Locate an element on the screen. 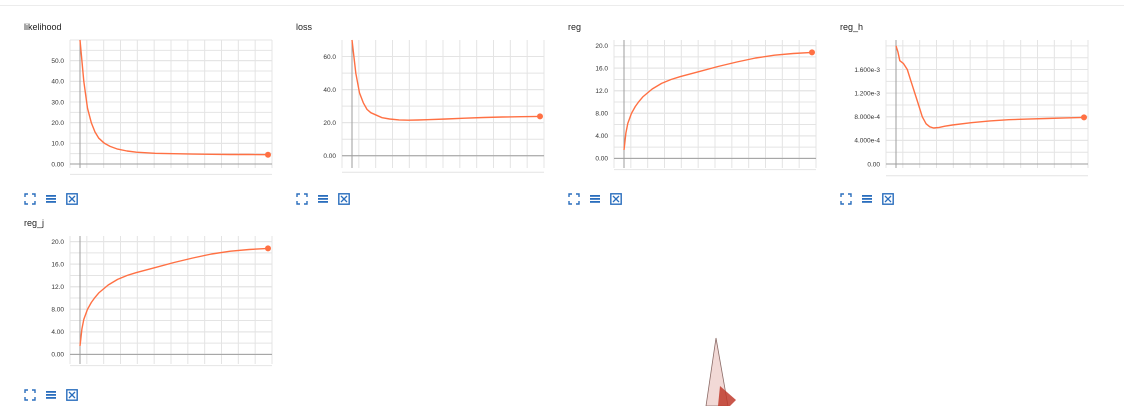 Image resolution: width=1124 pixels, height=411 pixels. chart-title: reg_h is located at coordinates (852, 27).